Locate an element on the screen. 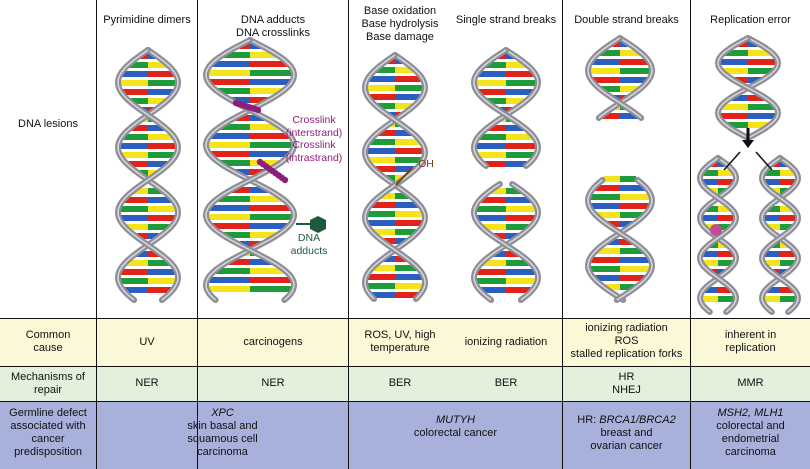  col-title-line: DNA crosslinks is located at coordinates (273, 33).